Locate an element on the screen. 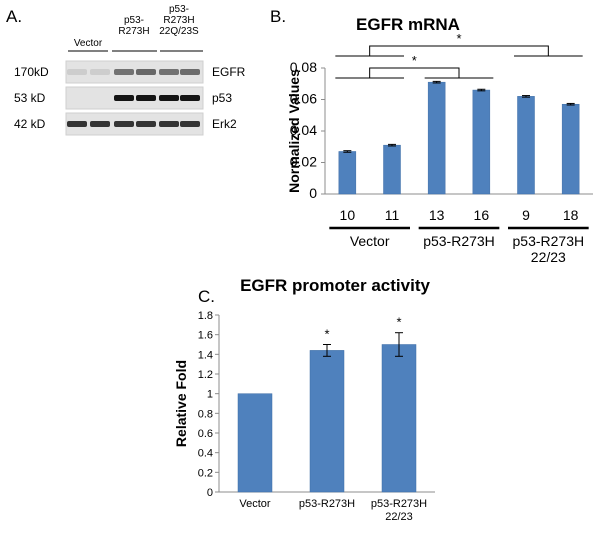 Image resolution: width=600 pixels, height=535 pixels. panel-label-a: A. is located at coordinates (14, 16).